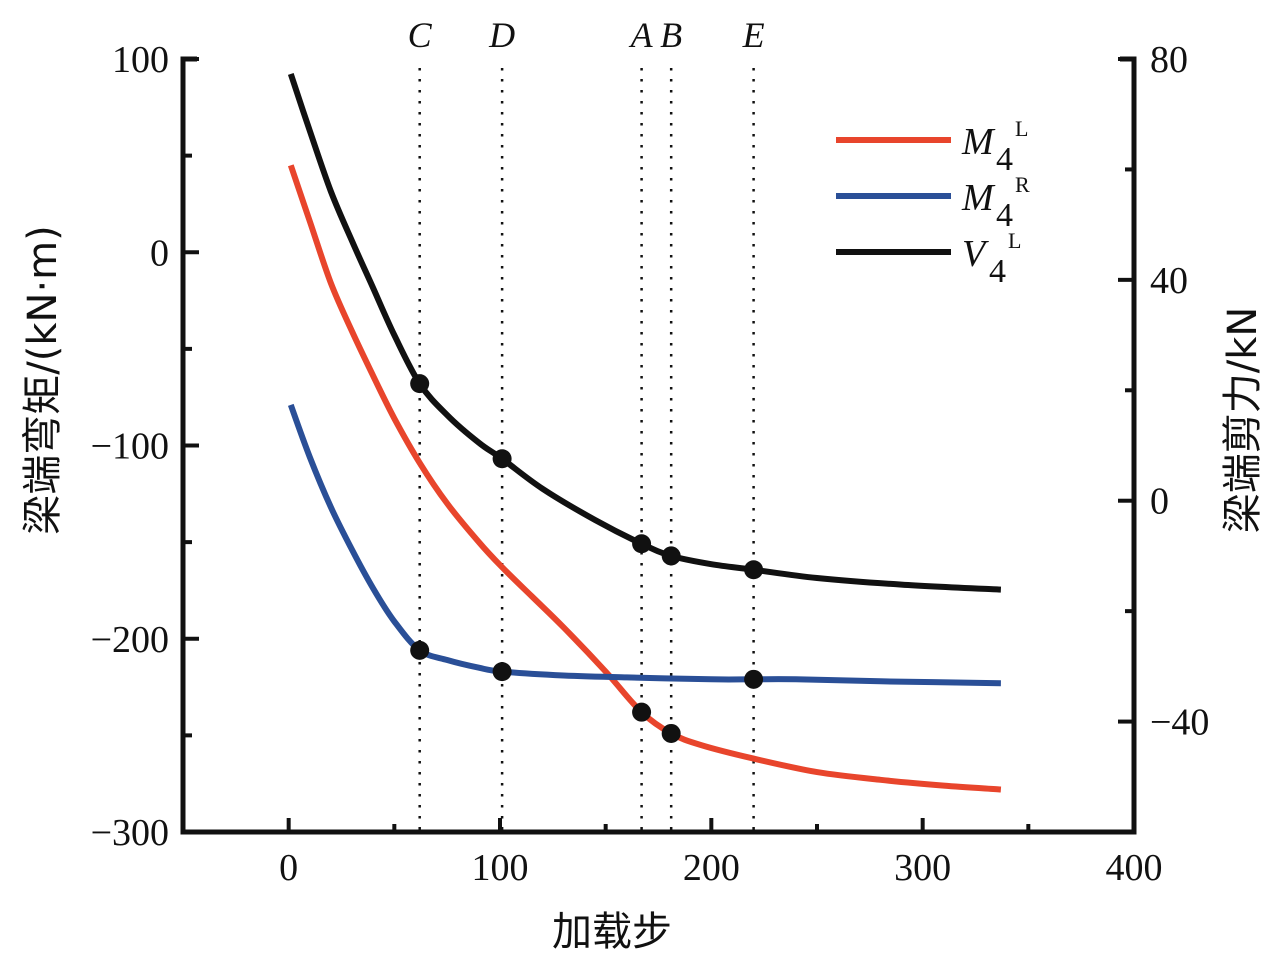  I want to click on y-right-tick-label: −40, so click(1179, 723).